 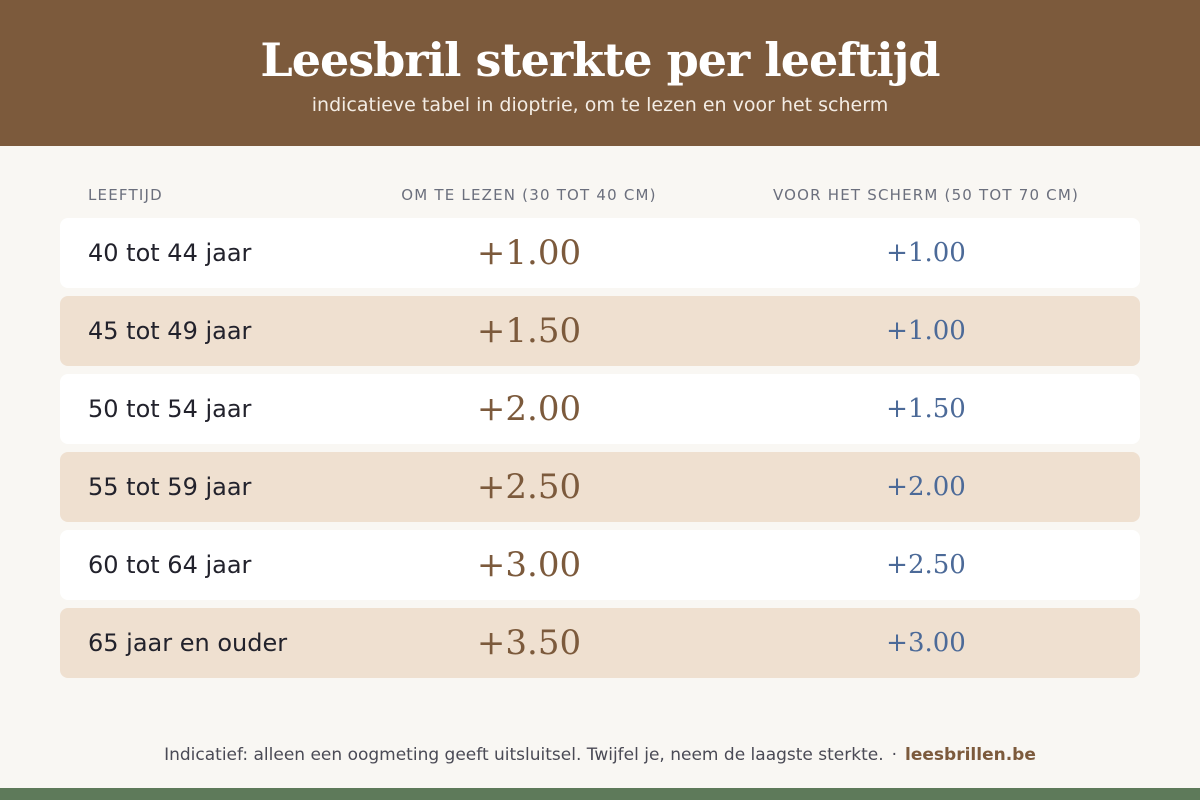 I want to click on age-range: 55 tot 59 jaar, so click(x=170, y=487).